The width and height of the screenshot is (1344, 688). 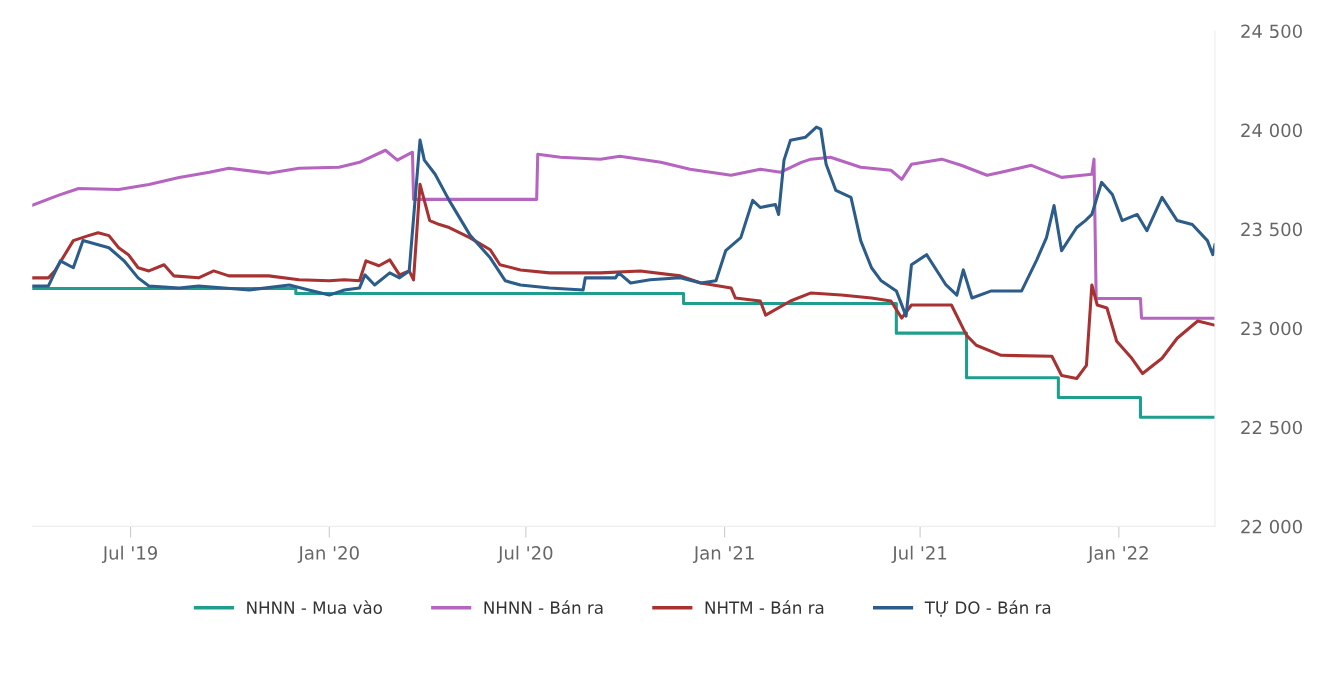 What do you see at coordinates (723, 555) in the screenshot?
I see `x-tick-label: Jan '21` at bounding box center [723, 555].